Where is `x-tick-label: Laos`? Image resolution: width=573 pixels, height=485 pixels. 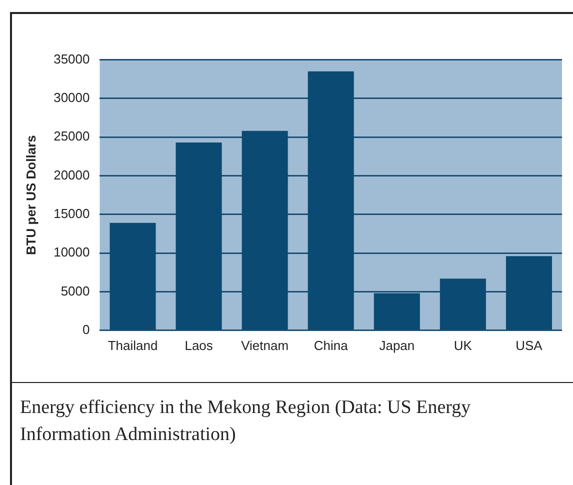 x-tick-label: Laos is located at coordinates (199, 345).